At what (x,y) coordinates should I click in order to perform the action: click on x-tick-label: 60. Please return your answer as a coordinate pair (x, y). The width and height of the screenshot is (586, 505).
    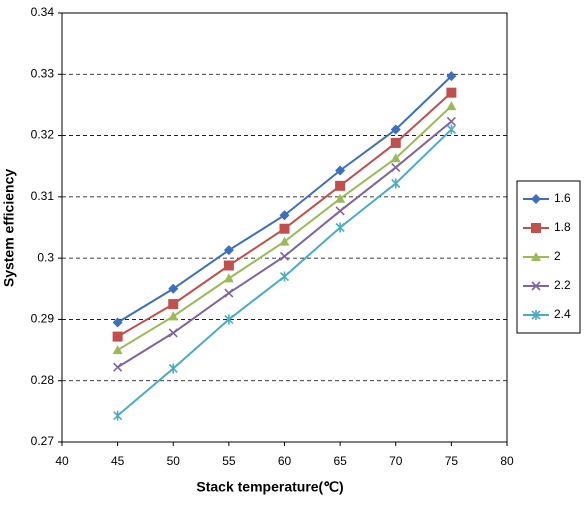
    Looking at the image, I should click on (285, 461).